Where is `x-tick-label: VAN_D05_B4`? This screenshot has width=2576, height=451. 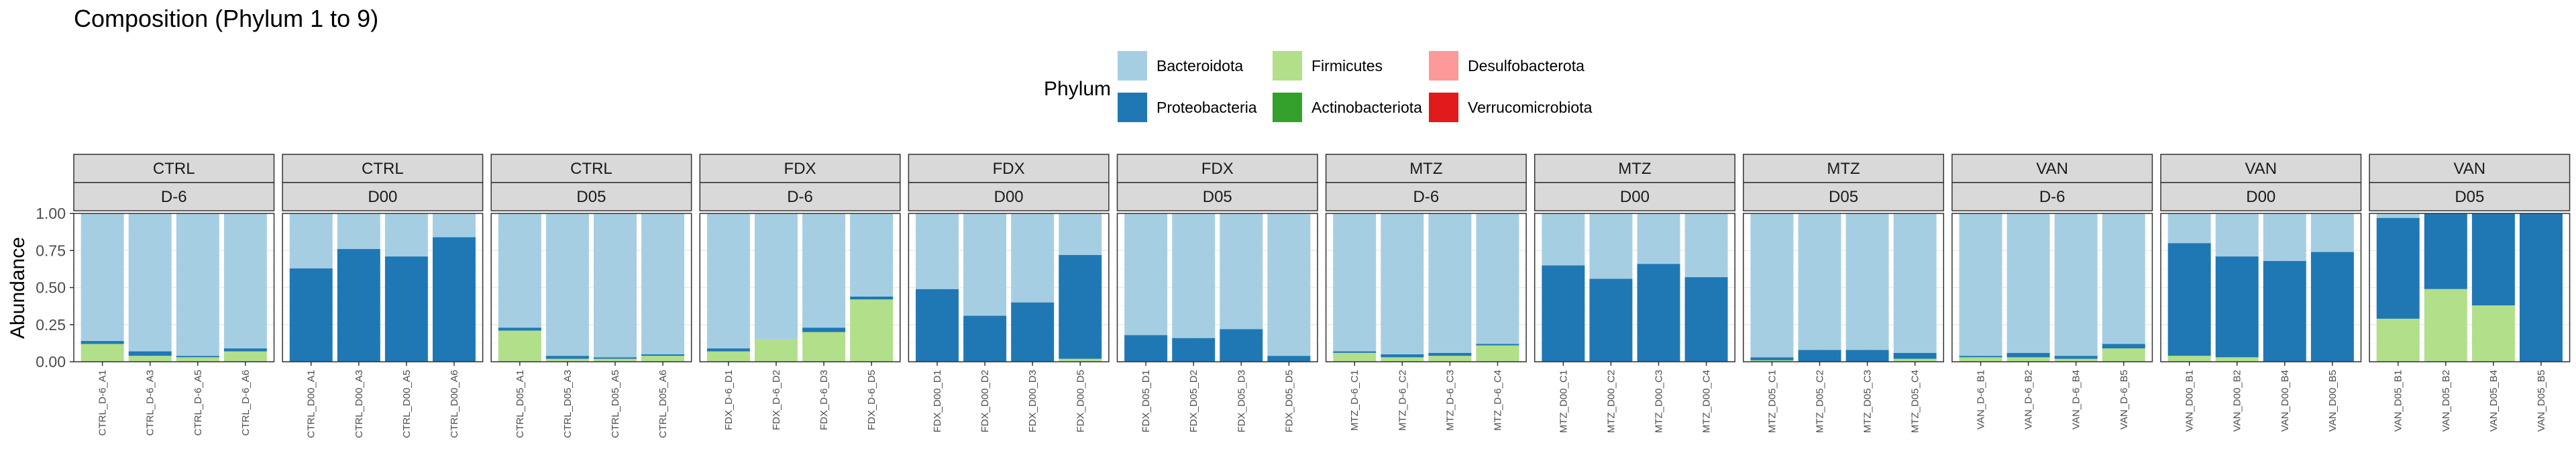
x-tick-label: VAN_D05_B4 is located at coordinates (2494, 401).